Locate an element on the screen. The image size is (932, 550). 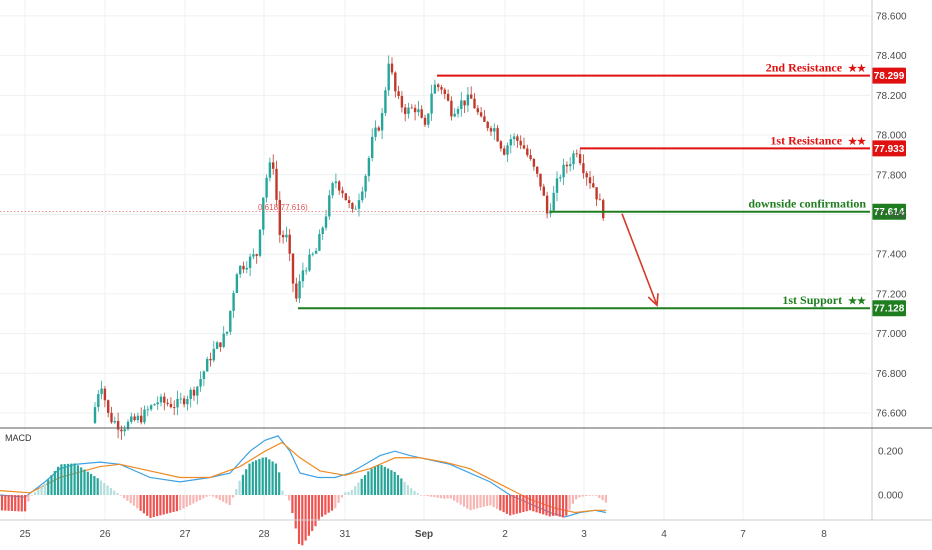
x-tick-label: 27 is located at coordinates (185, 534).